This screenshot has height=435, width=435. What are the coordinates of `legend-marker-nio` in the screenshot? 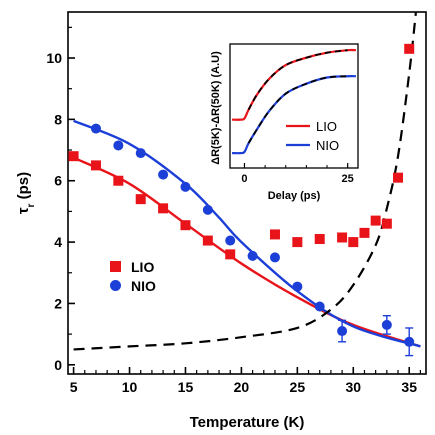 It's located at (115, 285).